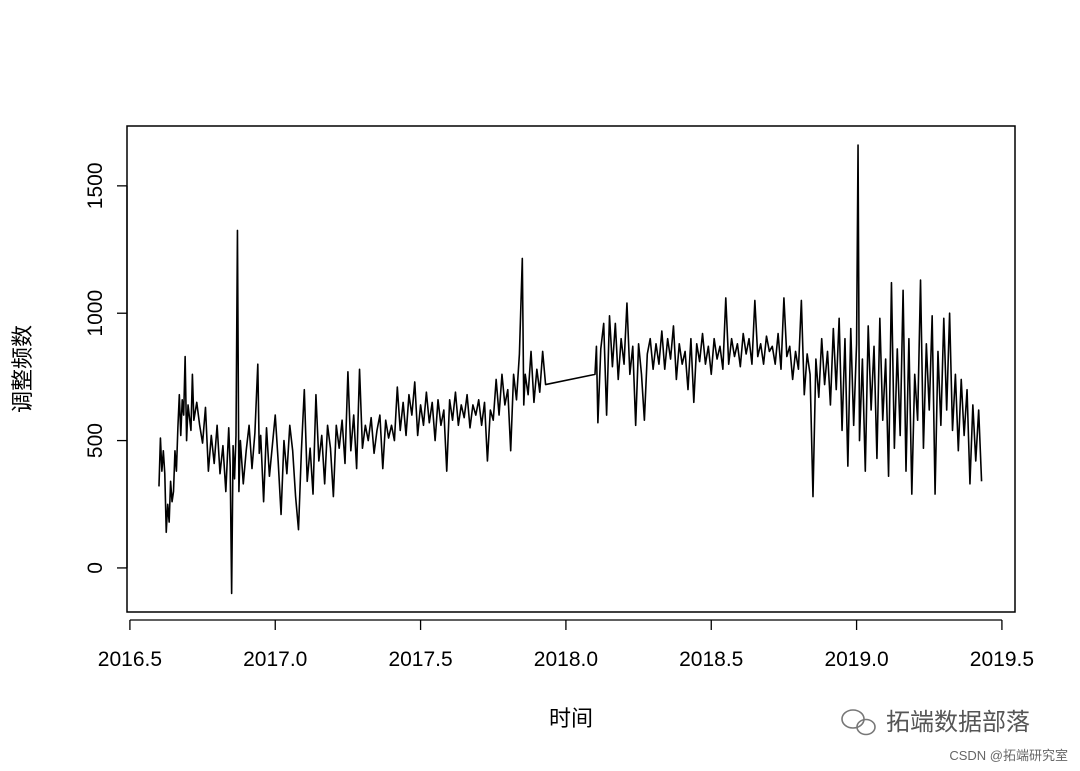 The image size is (1080, 771). What do you see at coordinates (420, 659) in the screenshot?
I see `x-tick-label: 2017.5` at bounding box center [420, 659].